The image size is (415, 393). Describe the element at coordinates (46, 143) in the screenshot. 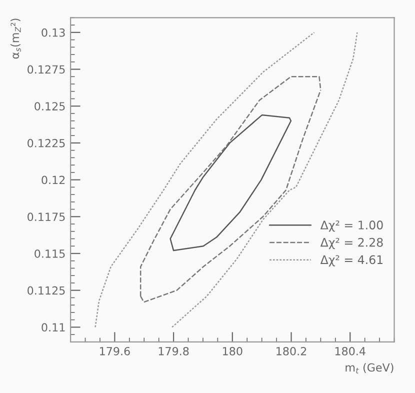

I see `y-tick-label: 0.1225` at that location.